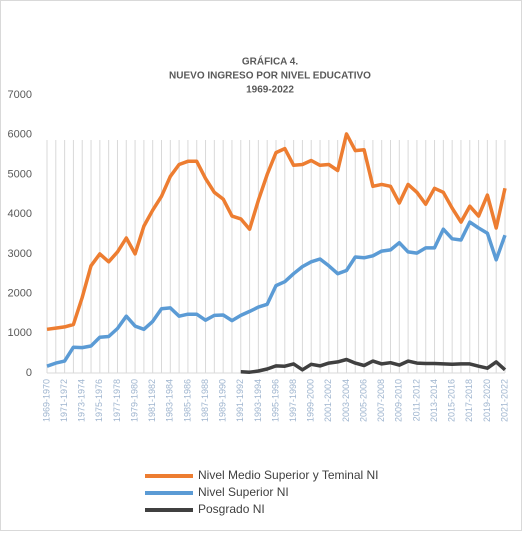  What do you see at coordinates (20, 214) in the screenshot?
I see `y-tick-label: 4000` at bounding box center [20, 214].